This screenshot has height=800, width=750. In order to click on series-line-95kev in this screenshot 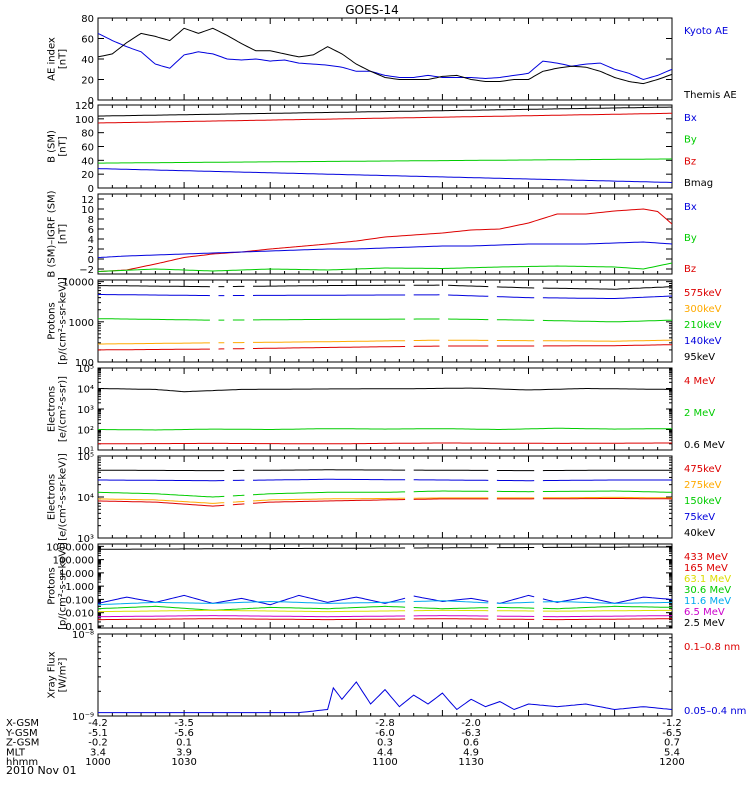, I will do `click(385, 287)`.